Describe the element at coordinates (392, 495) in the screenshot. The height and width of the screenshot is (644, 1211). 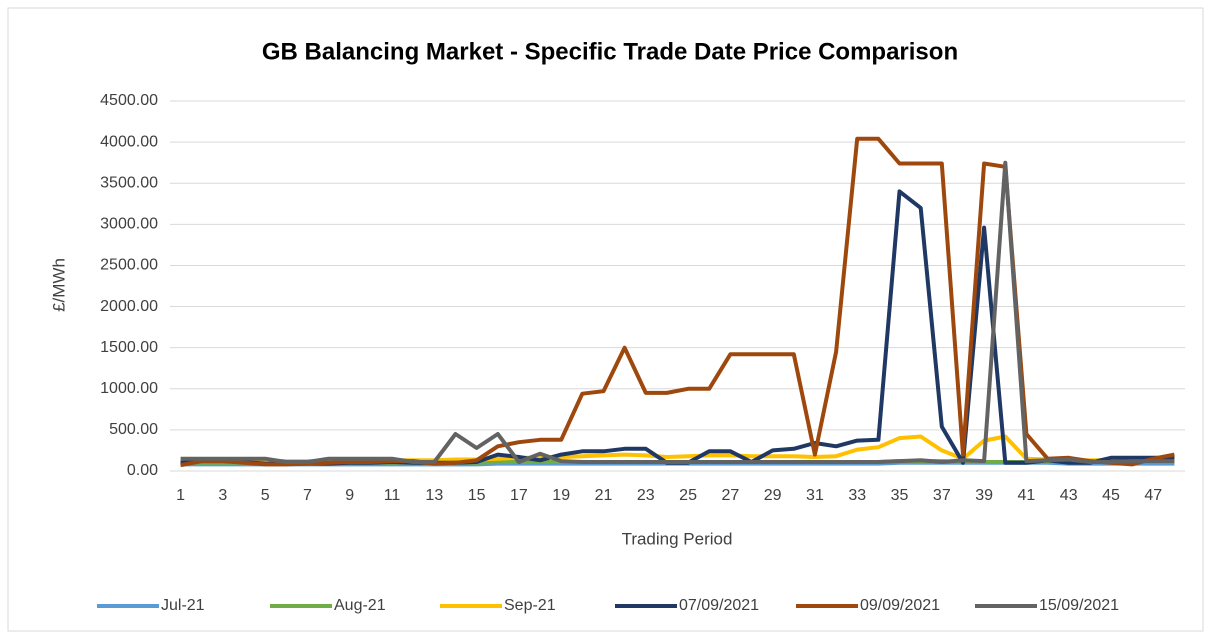
I see `x-tick-label: 11` at that location.